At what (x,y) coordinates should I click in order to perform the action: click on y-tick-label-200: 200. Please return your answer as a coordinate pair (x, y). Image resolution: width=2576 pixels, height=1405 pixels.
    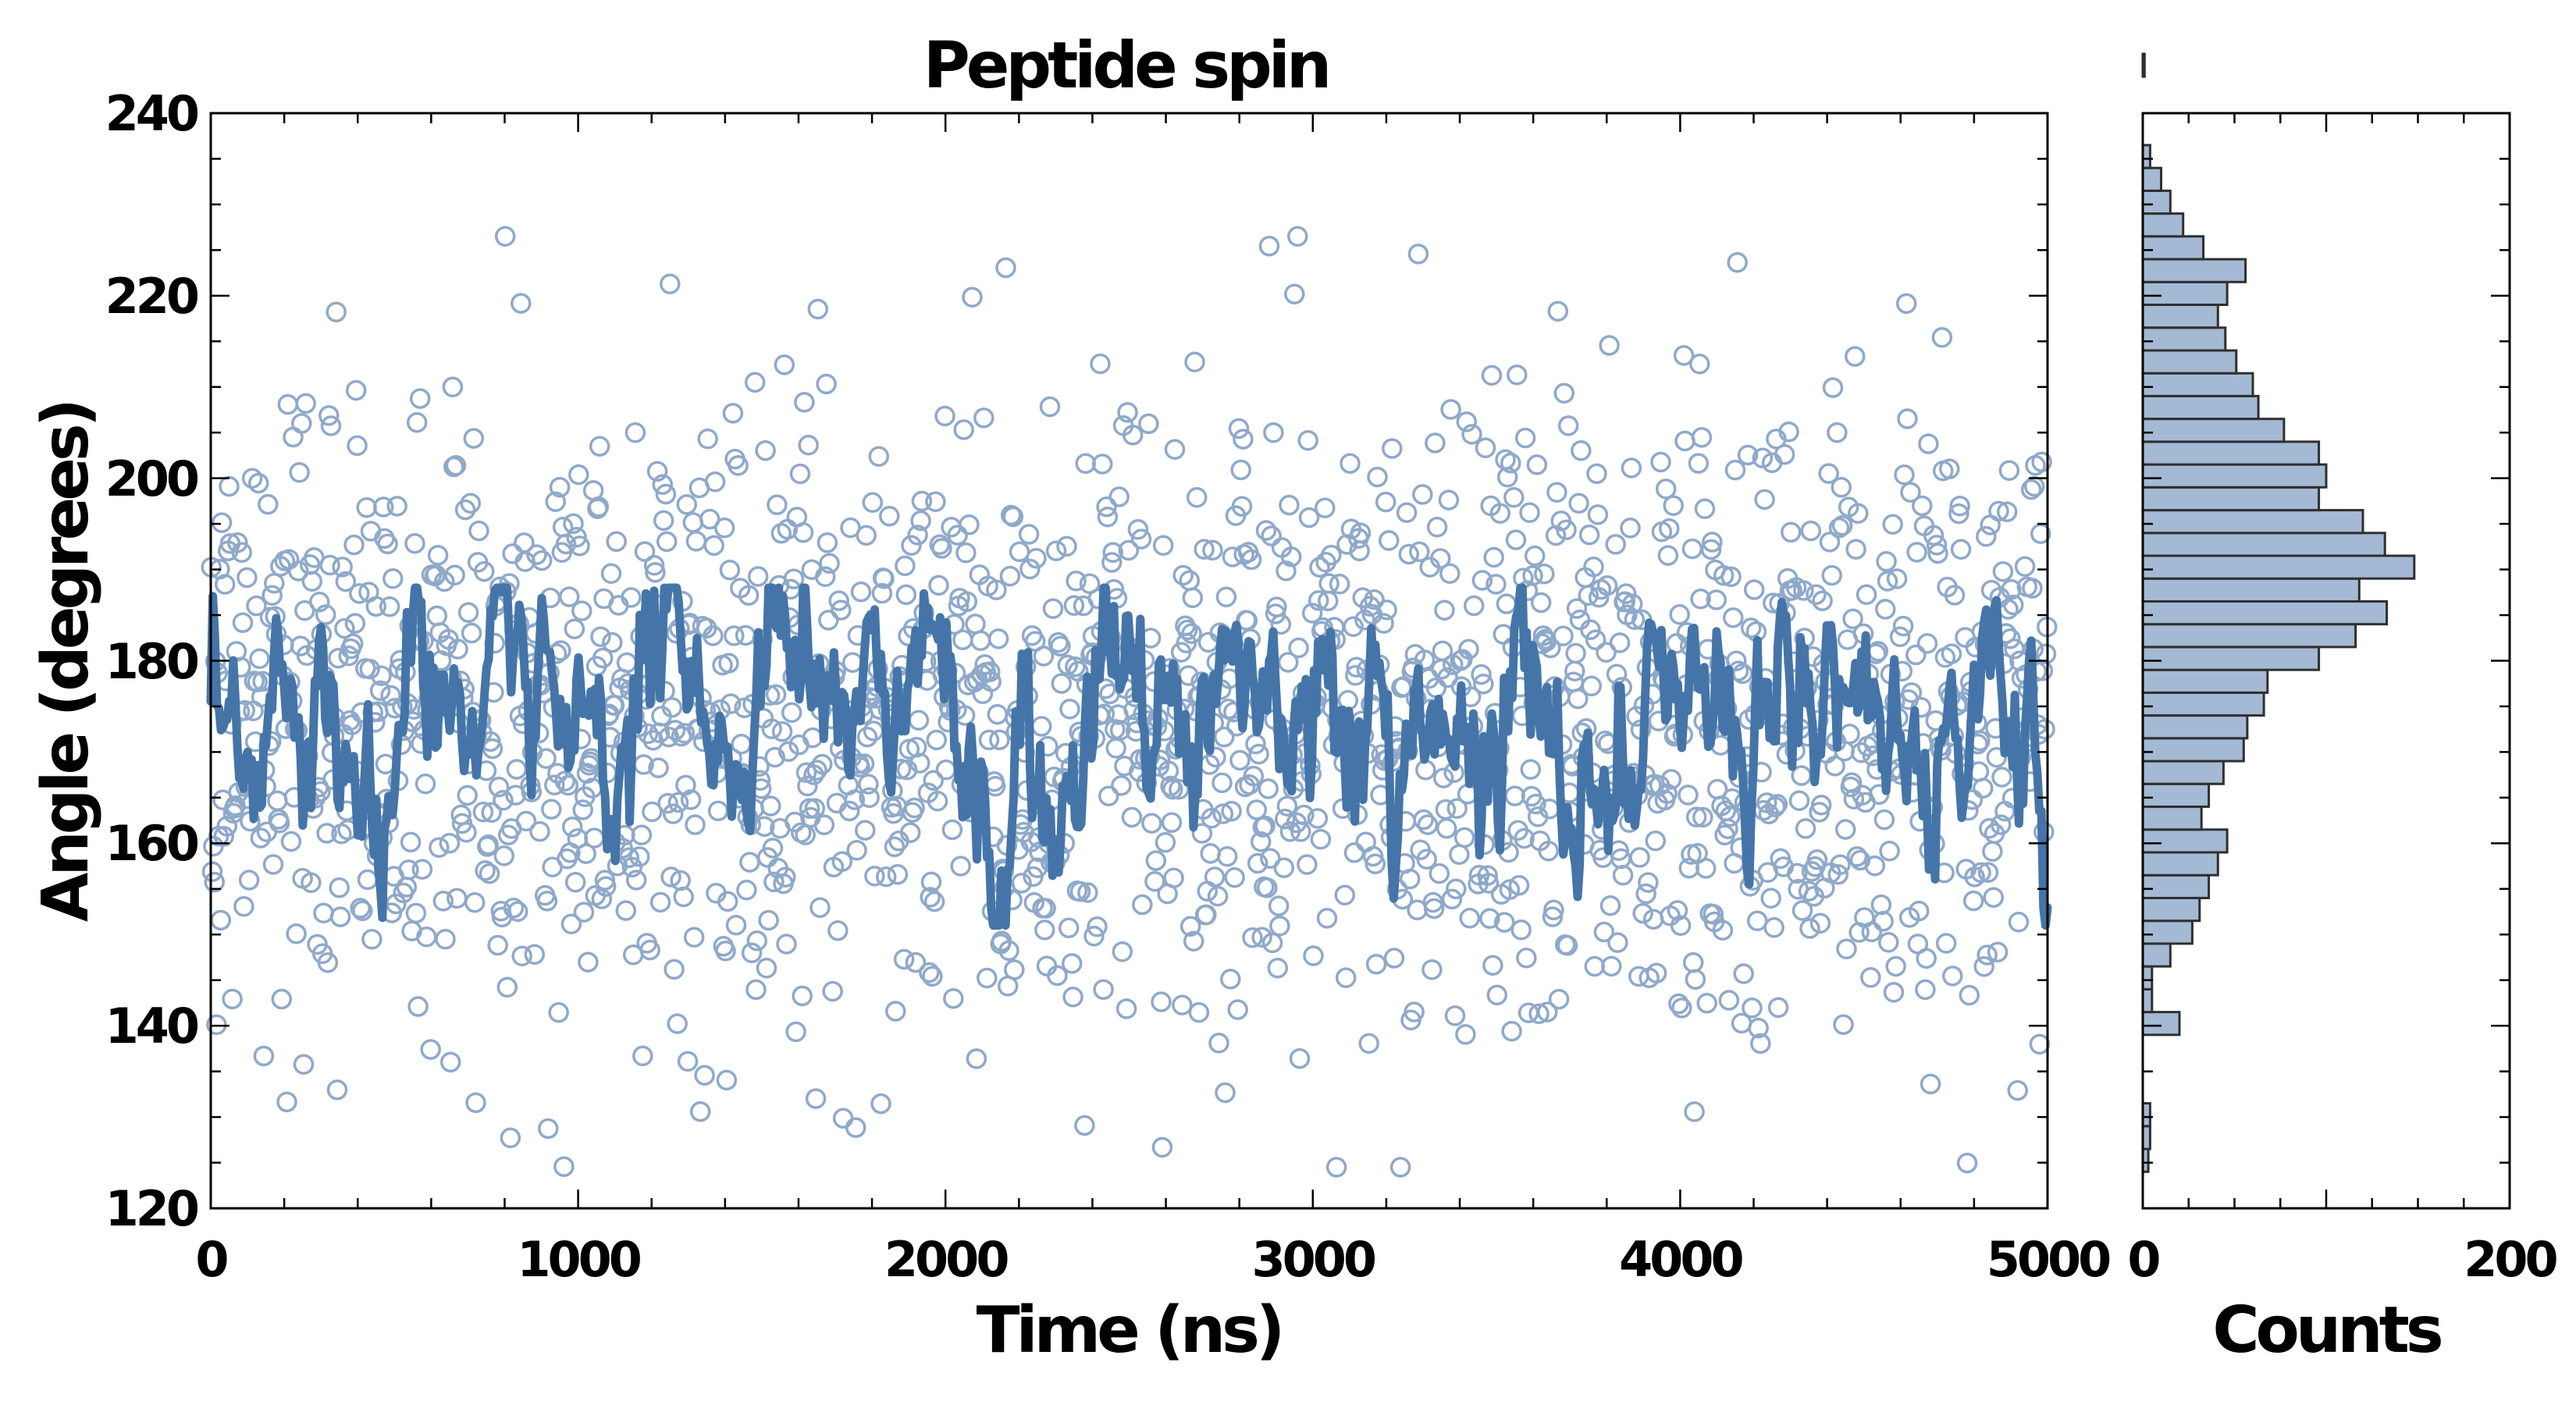
    Looking at the image, I should click on (151, 479).